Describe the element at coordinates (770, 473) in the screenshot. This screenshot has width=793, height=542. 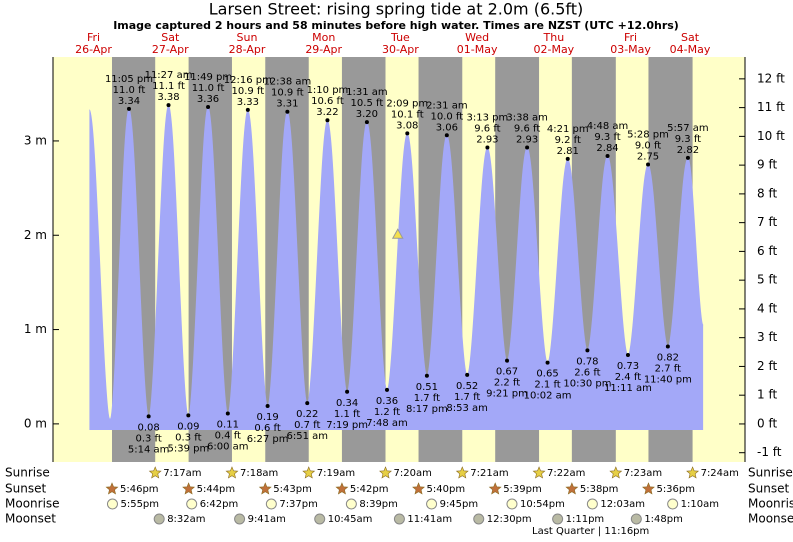
I see `sunrise-row-label-right: Sunrise` at that location.